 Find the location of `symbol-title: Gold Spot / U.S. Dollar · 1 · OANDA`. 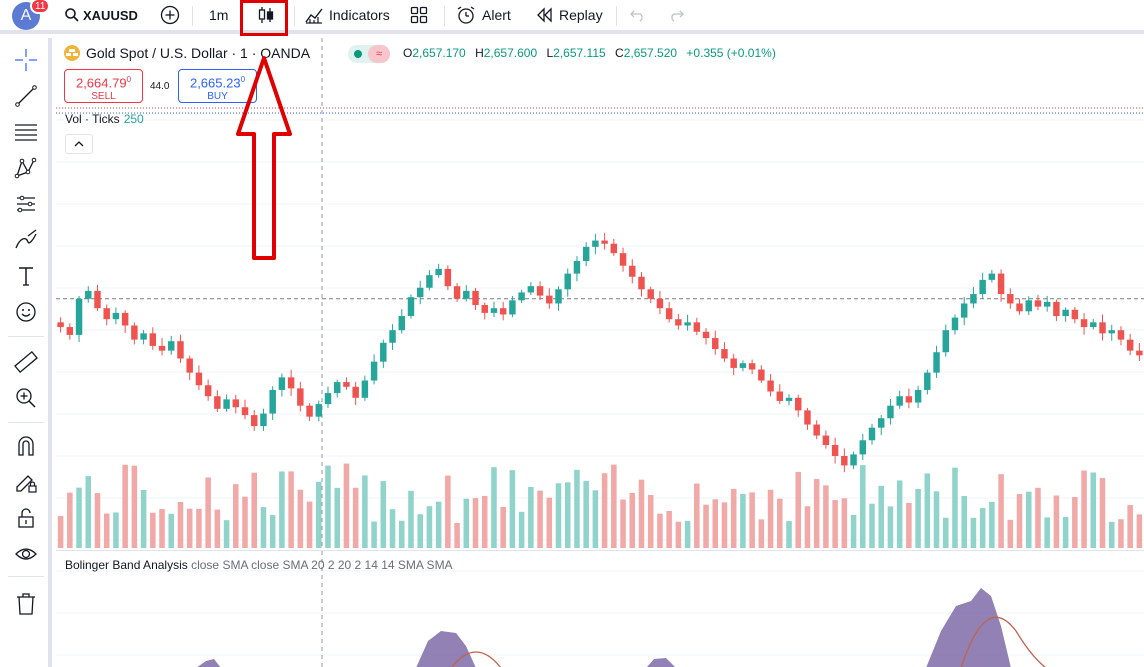

symbol-title: Gold Spot / U.S. Dollar · 1 · OANDA is located at coordinates (198, 53).